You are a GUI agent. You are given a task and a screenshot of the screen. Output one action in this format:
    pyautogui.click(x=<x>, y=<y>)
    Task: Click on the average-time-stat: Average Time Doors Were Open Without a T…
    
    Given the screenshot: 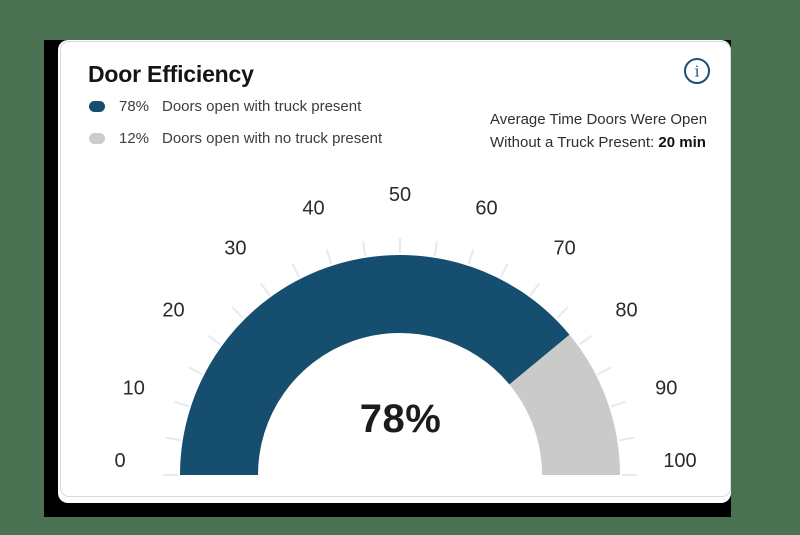 What is the action you would take?
    pyautogui.click(x=598, y=131)
    